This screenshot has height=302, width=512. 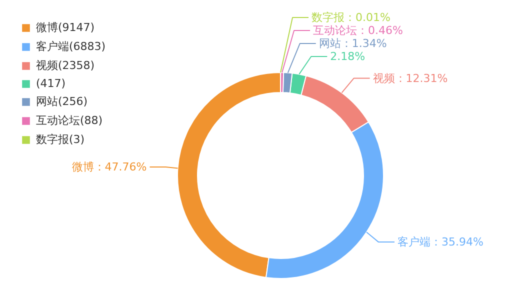 I want to click on data-label: 互动论坛：0.46%, so click(x=358, y=31).